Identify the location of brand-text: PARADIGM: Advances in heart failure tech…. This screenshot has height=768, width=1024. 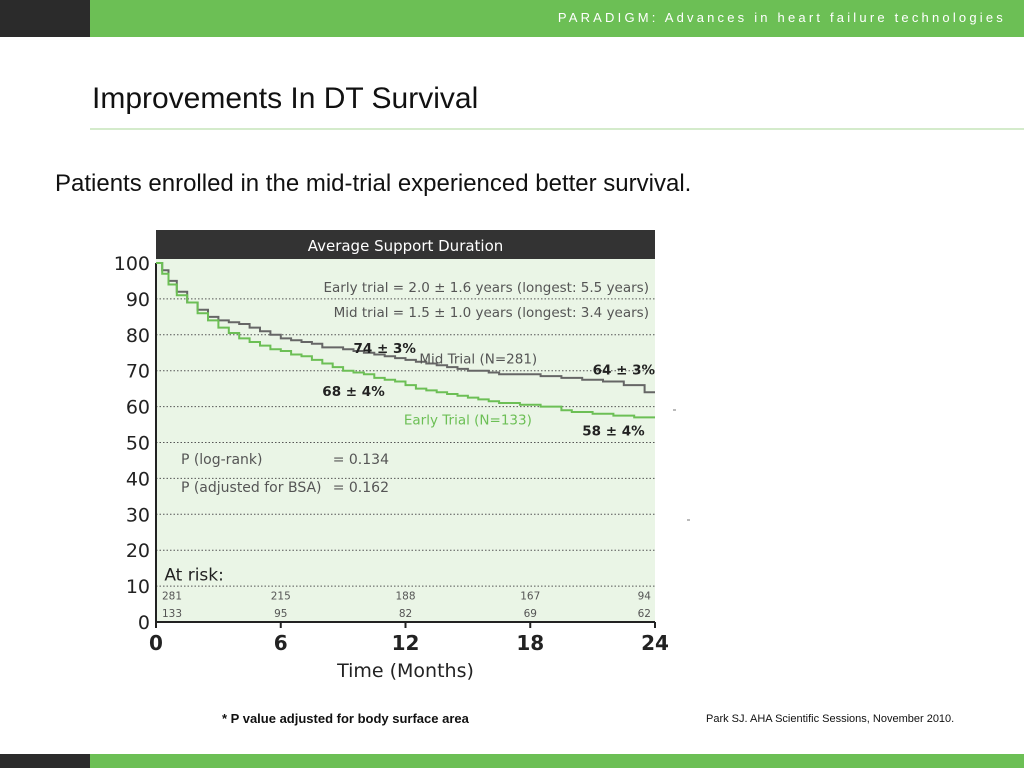
(781, 17).